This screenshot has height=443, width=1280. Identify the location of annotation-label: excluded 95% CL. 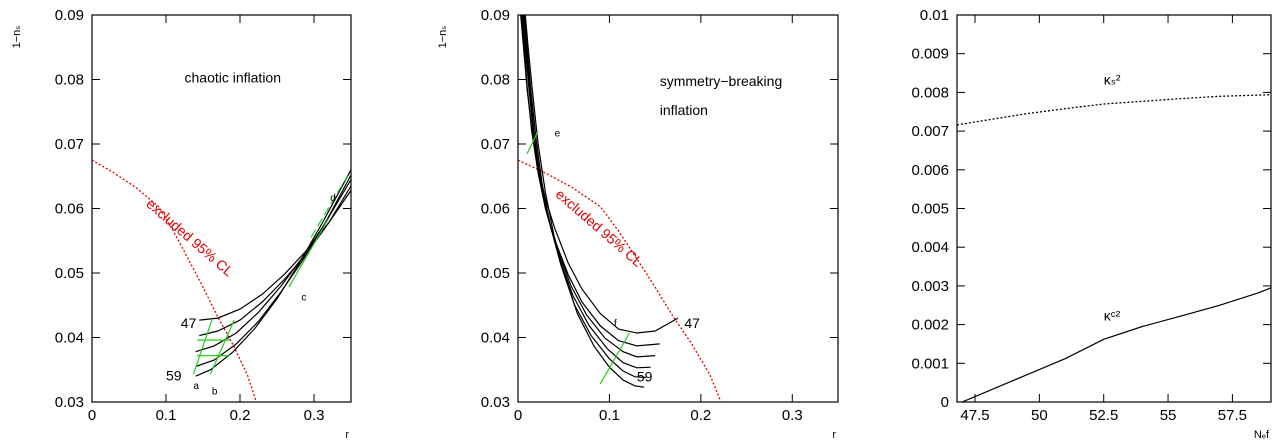
(189, 237).